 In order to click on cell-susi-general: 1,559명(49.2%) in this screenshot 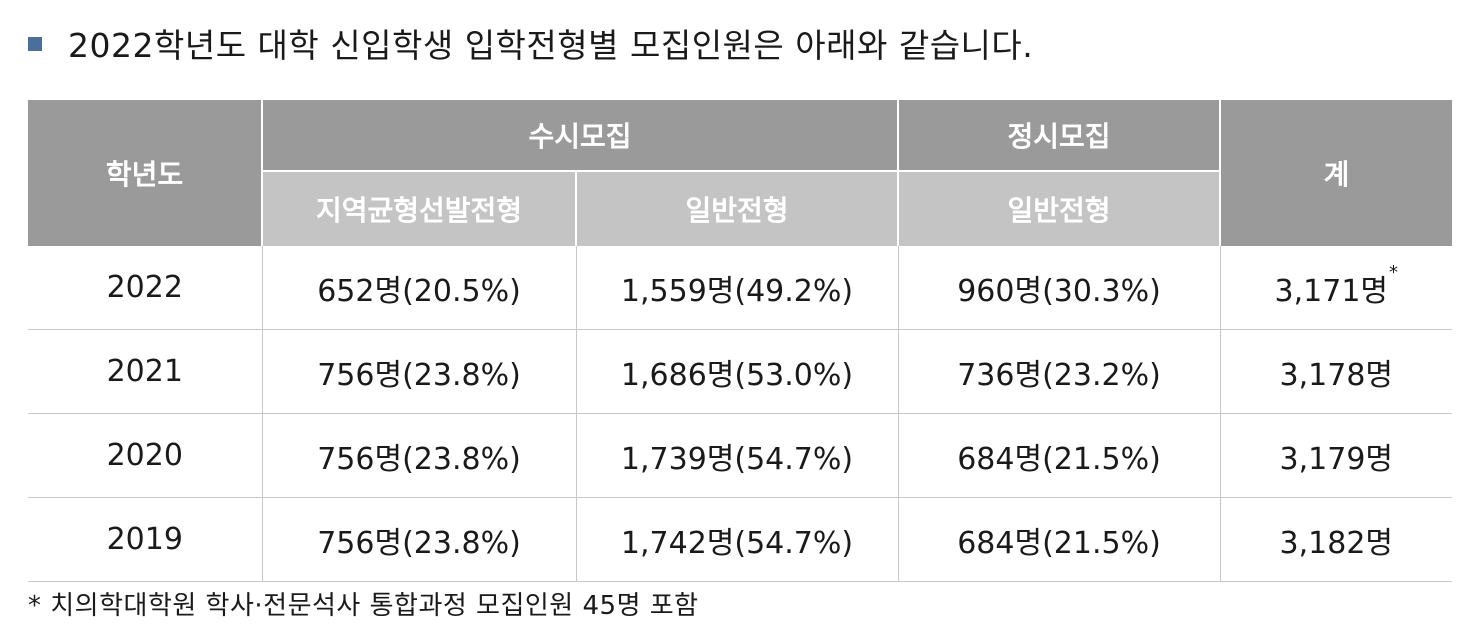, I will do `click(737, 288)`.